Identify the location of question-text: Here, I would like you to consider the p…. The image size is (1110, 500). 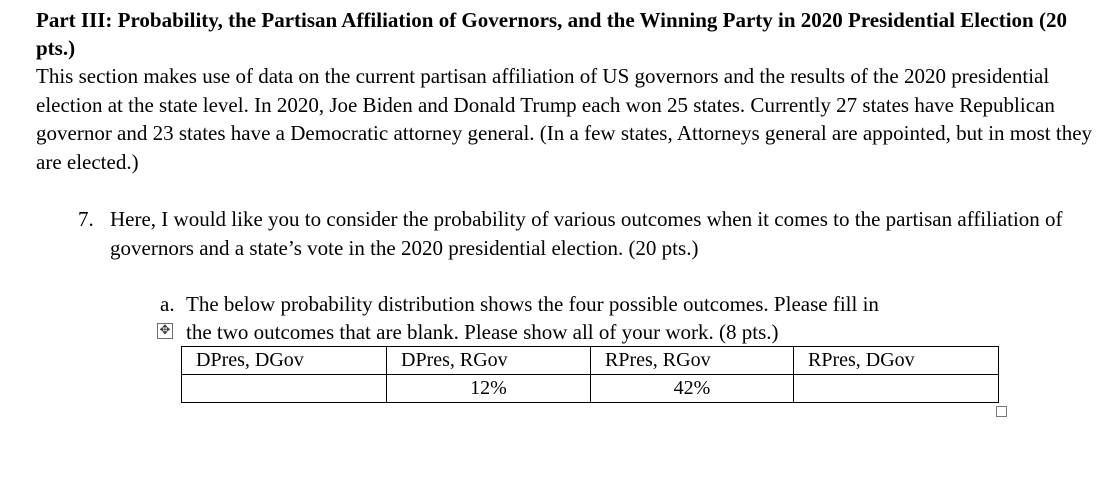
(586, 233).